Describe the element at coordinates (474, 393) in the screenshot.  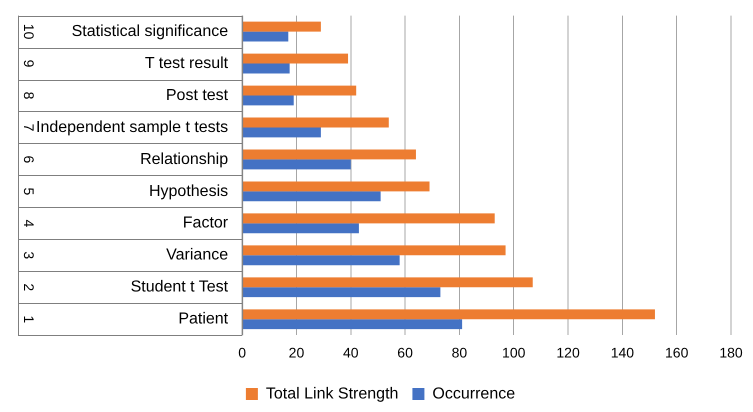
I see `legend-label: Occurrence` at that location.